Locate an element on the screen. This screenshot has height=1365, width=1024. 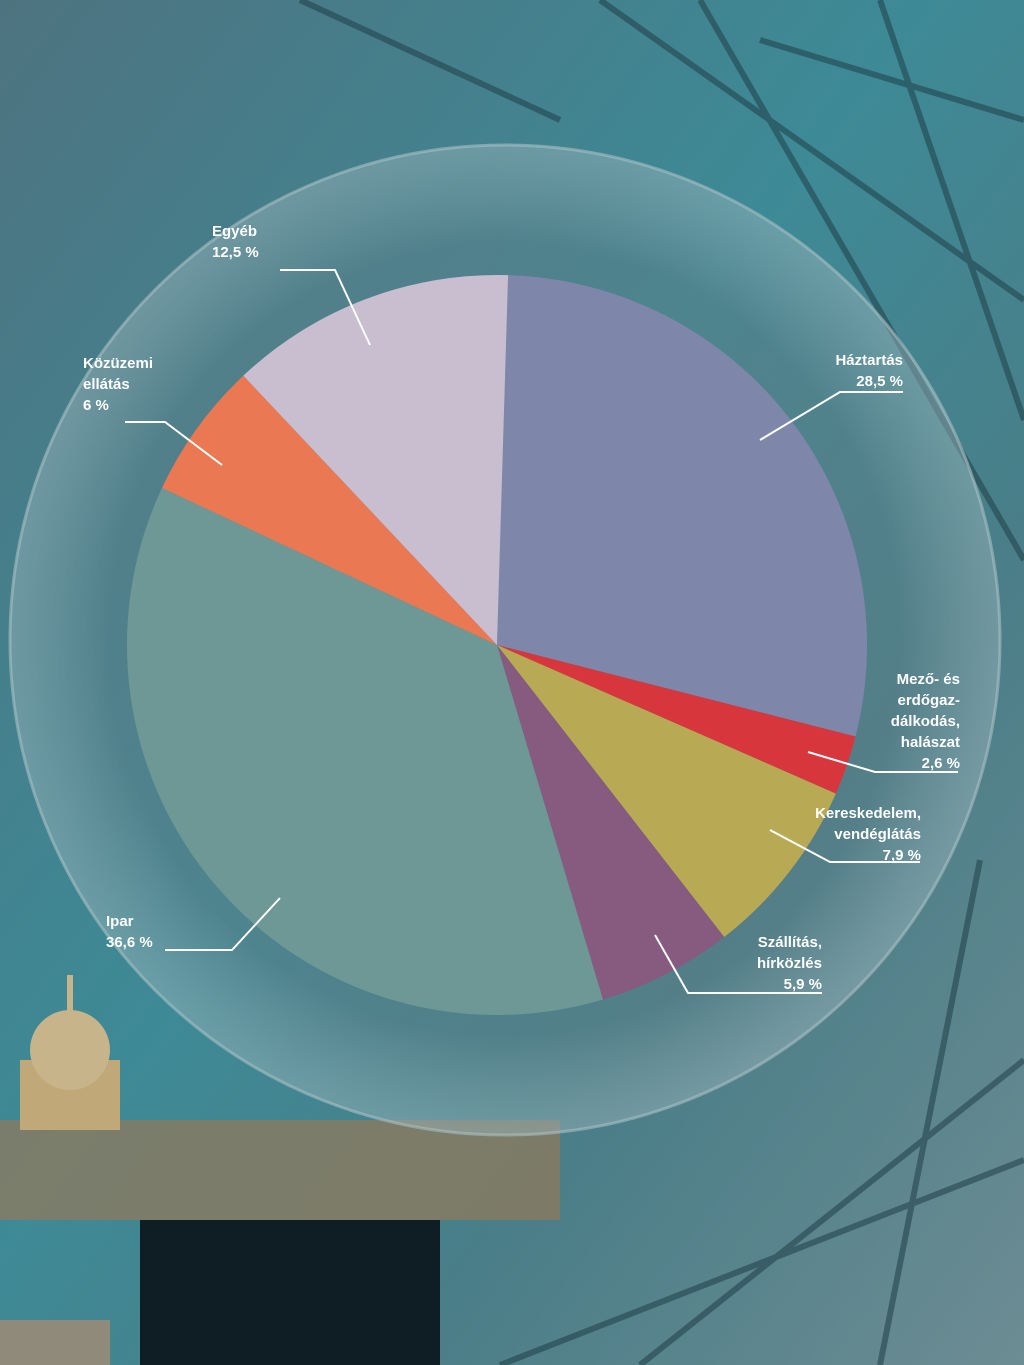
value-label: 6 % is located at coordinates (96, 405).